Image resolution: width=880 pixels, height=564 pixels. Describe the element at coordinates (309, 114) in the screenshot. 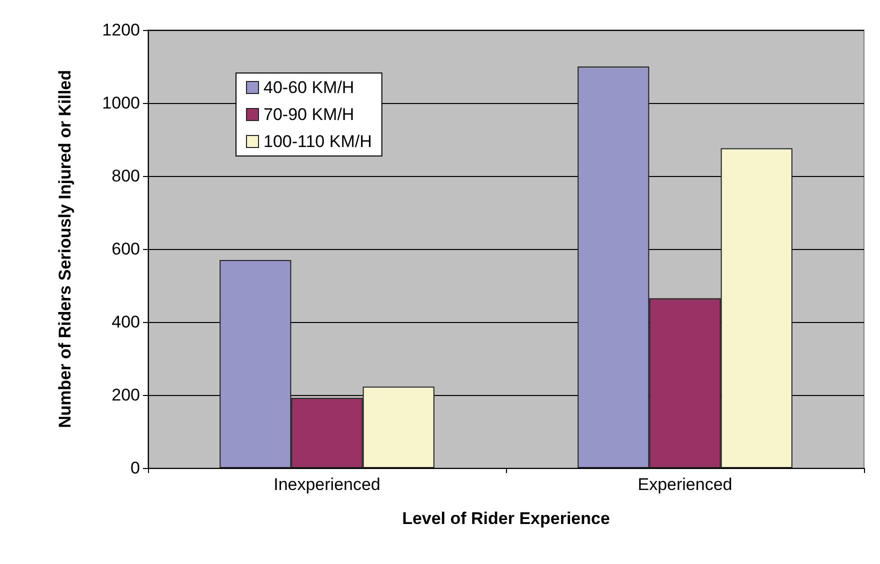

I see `legend-label: 70-90 KM/H` at that location.